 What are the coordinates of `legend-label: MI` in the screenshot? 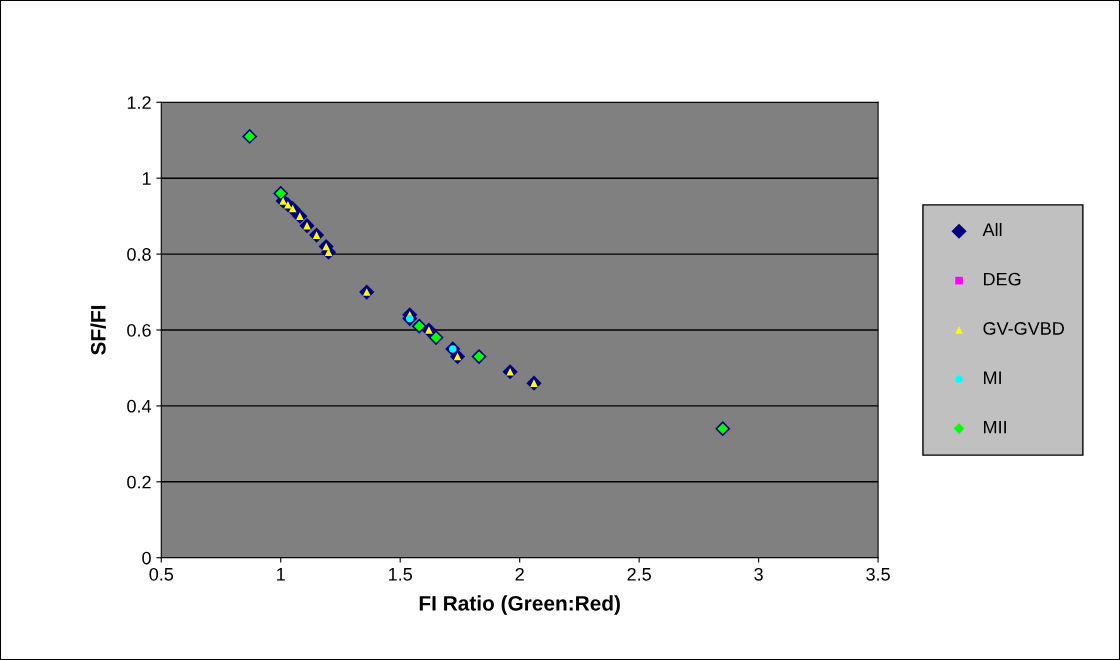 It's located at (992, 377).